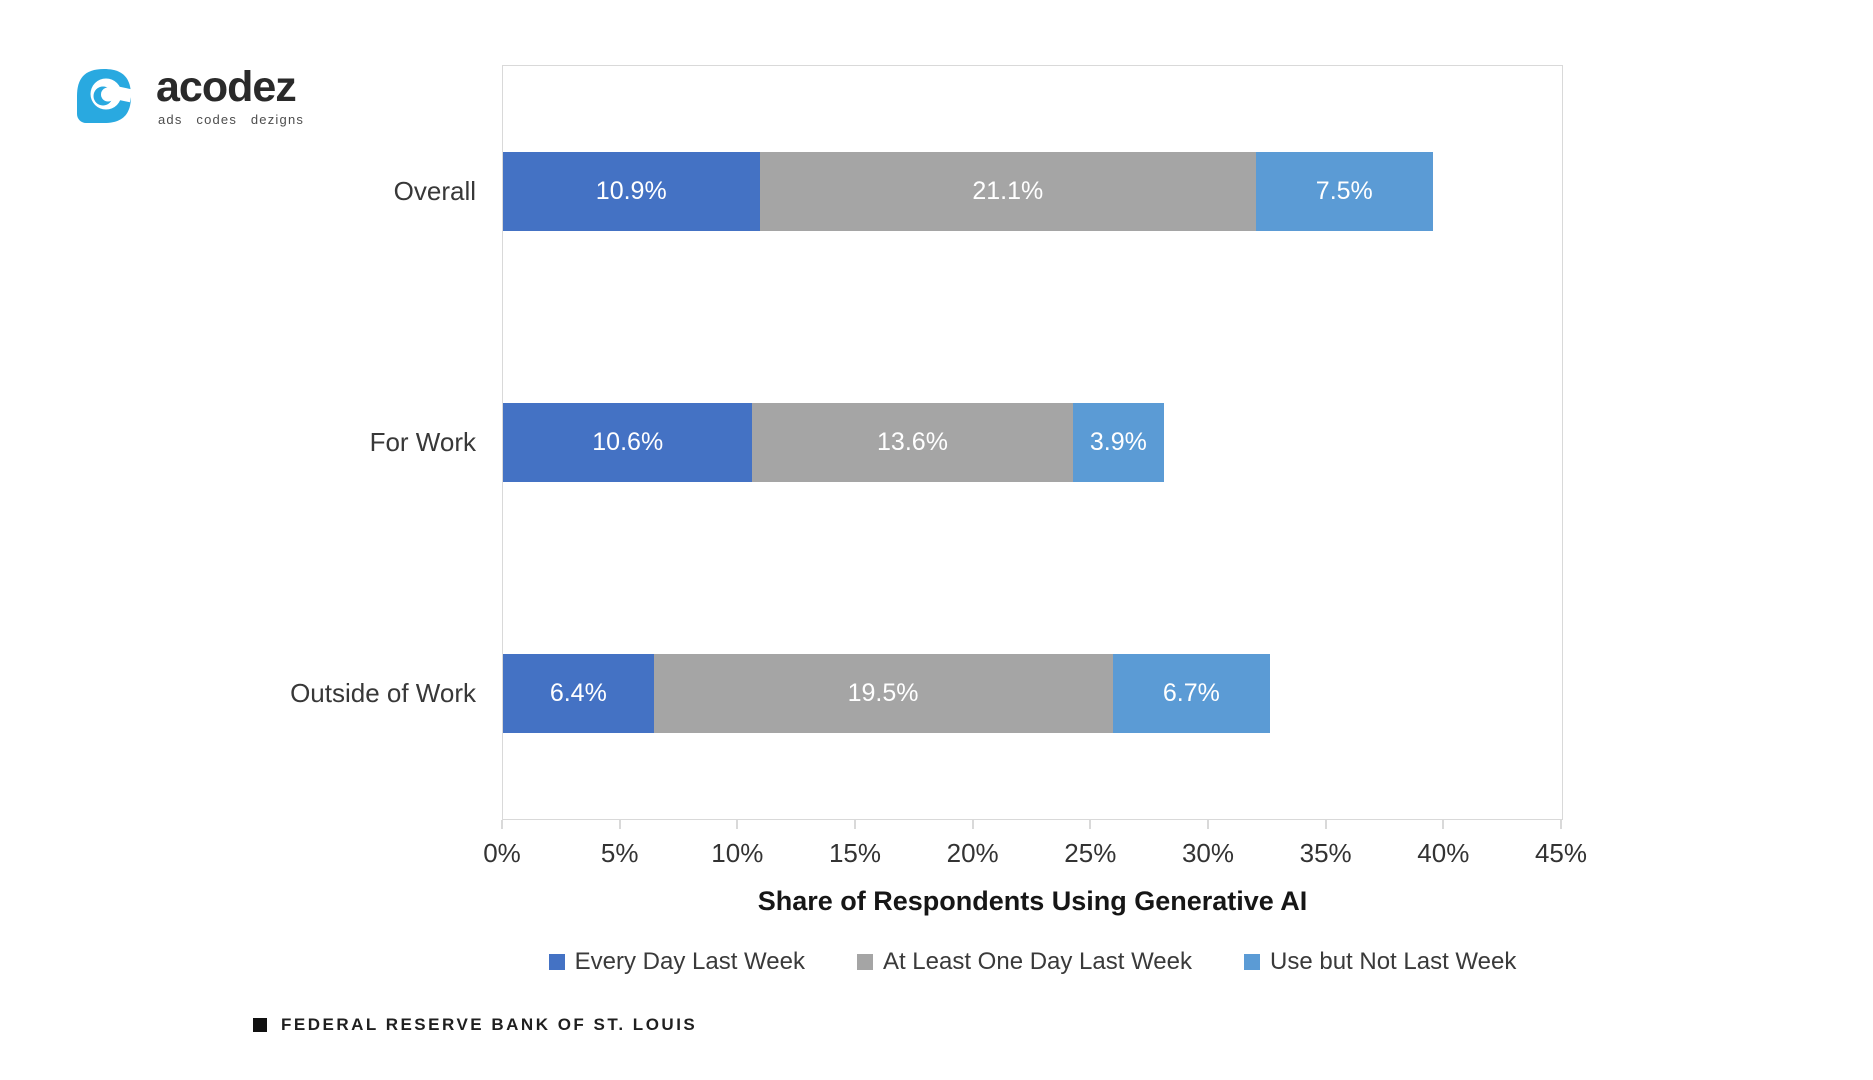  What do you see at coordinates (1344, 191) in the screenshot?
I see `bar-segment: 7.5%` at bounding box center [1344, 191].